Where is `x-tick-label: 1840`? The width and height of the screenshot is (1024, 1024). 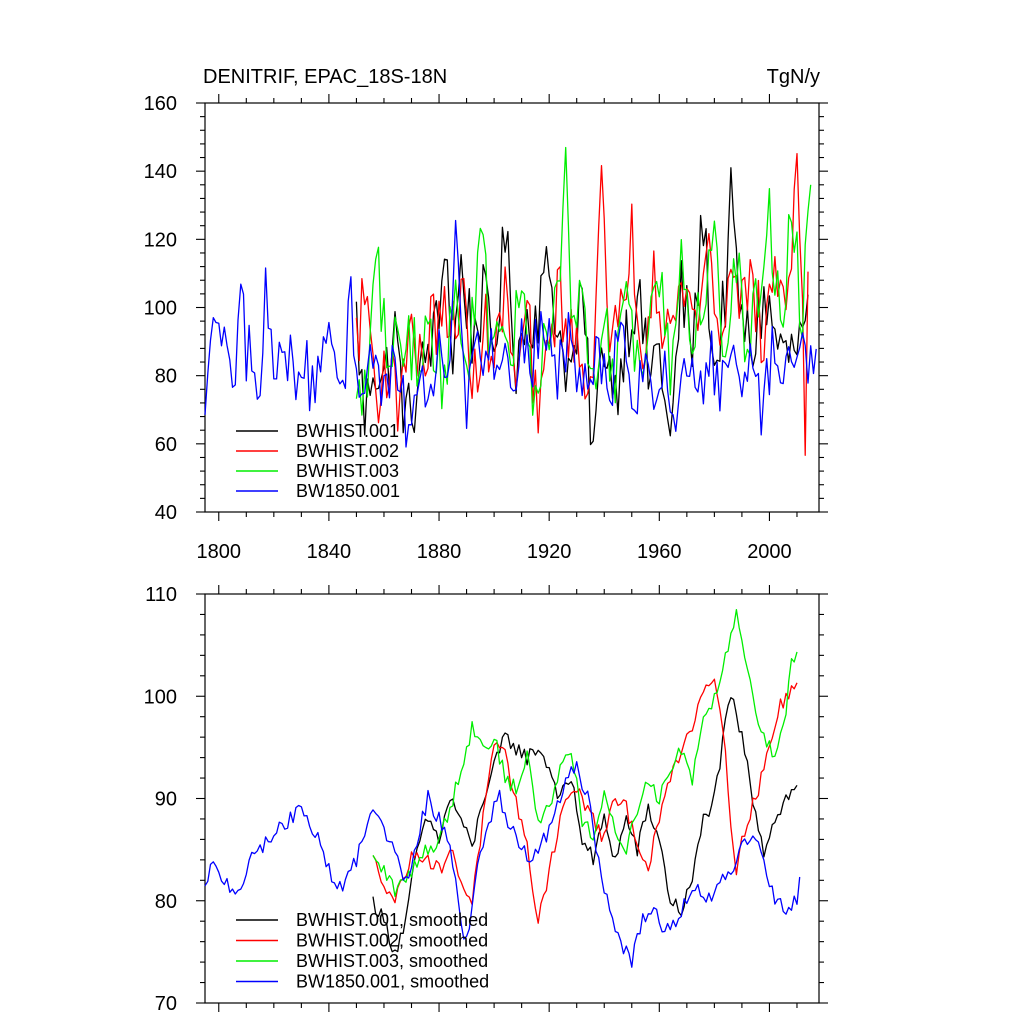
x-tick-label: 1840 is located at coordinates (329, 552).